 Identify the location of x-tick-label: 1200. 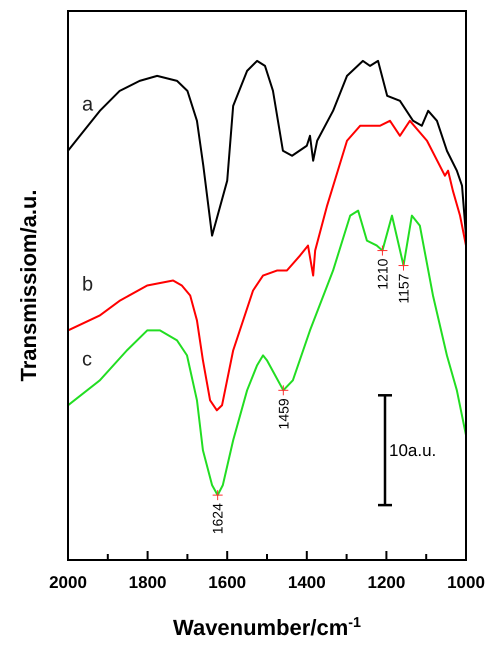
(386, 582).